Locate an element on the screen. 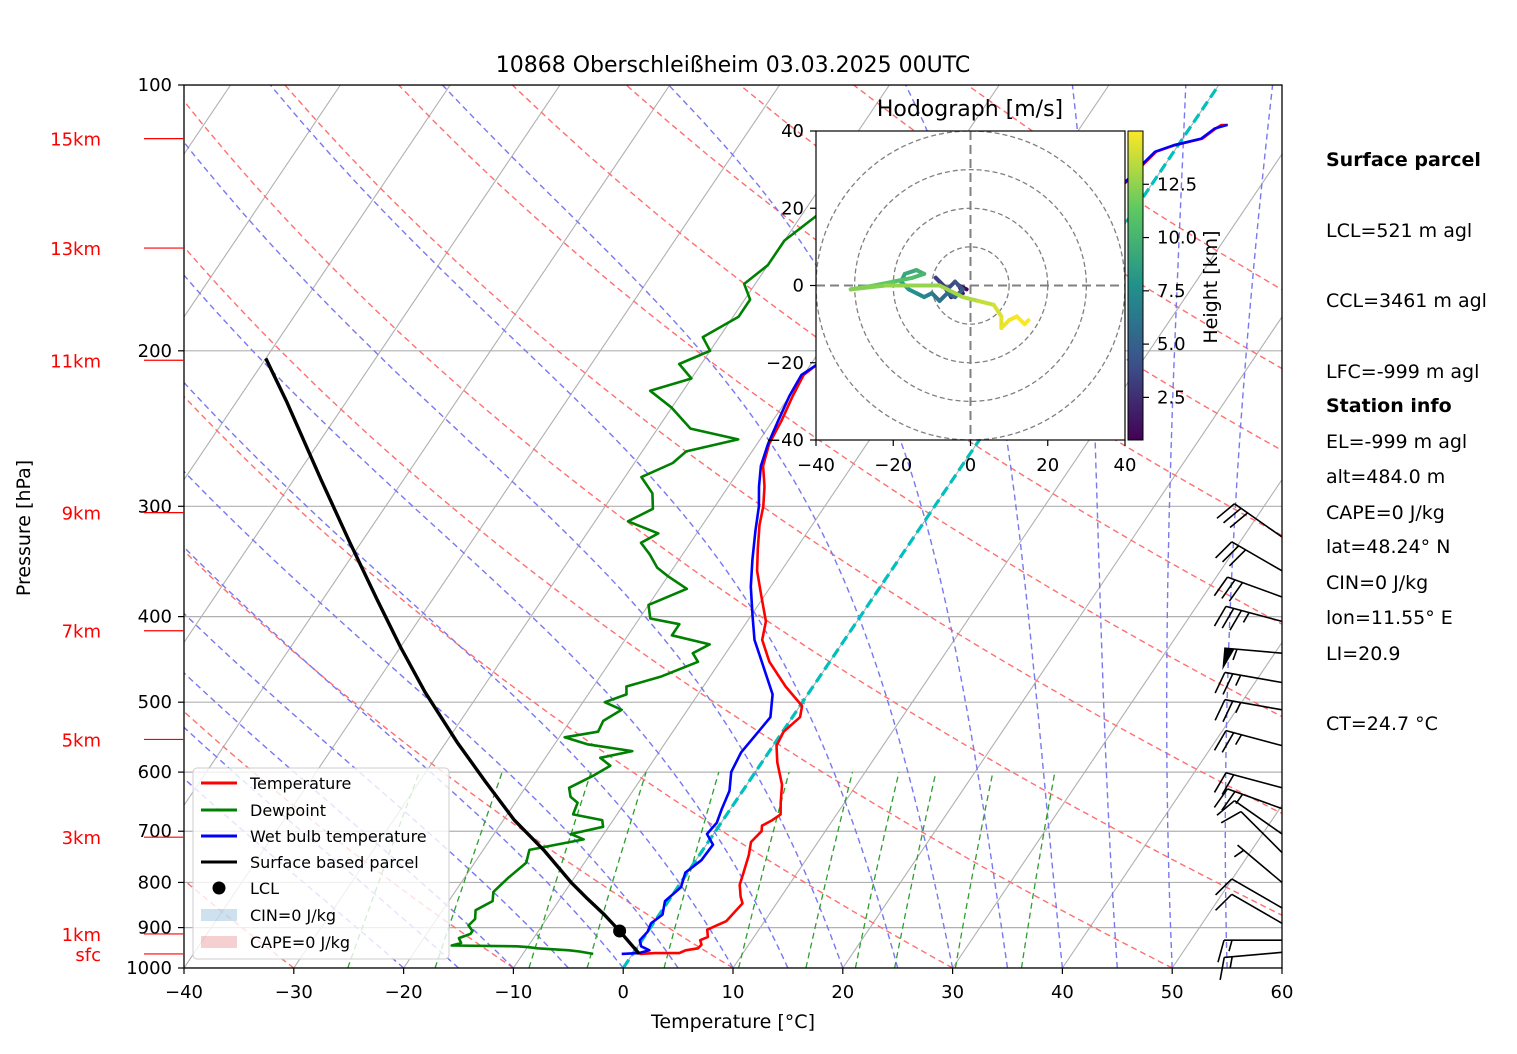 The height and width of the screenshot is (1054, 1517). barb-flag is located at coordinates (1228, 659).